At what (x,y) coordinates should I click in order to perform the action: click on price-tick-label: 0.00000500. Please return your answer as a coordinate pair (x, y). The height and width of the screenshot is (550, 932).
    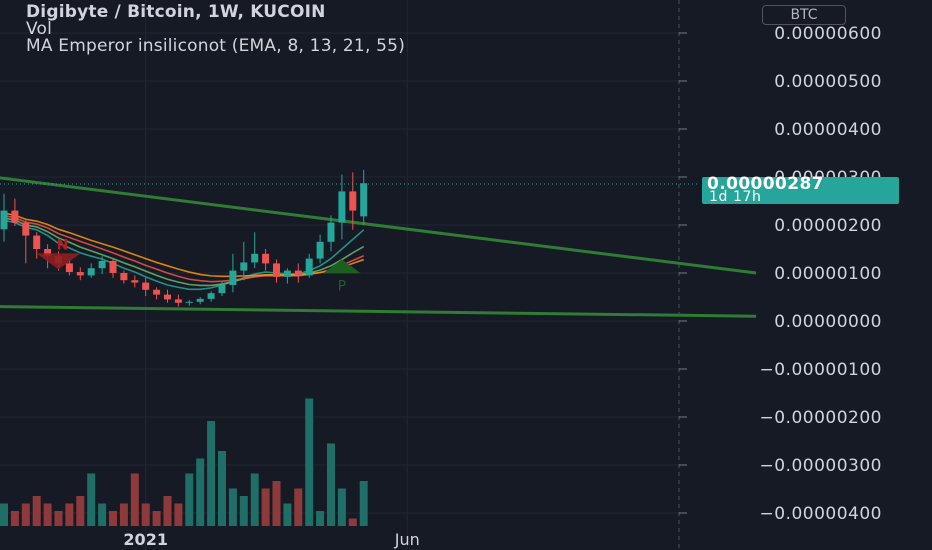
    Looking at the image, I should click on (828, 82).